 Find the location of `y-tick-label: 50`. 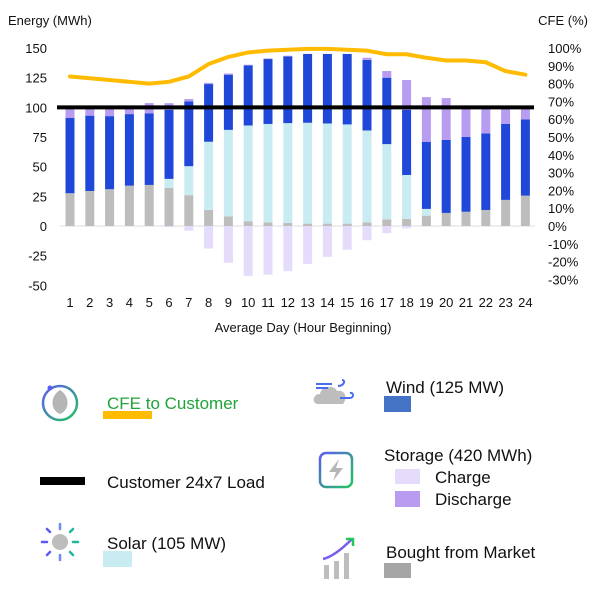

y-tick-label: 50 is located at coordinates (40, 167).